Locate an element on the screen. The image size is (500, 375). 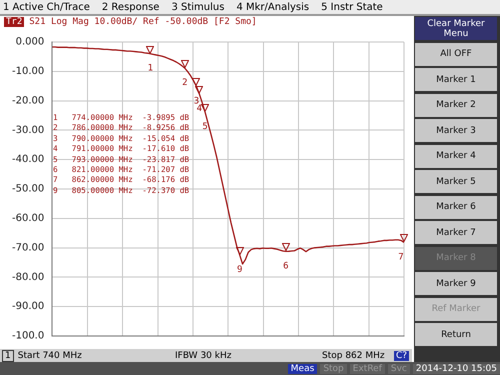
text: C? is located at coordinates (402, 355).